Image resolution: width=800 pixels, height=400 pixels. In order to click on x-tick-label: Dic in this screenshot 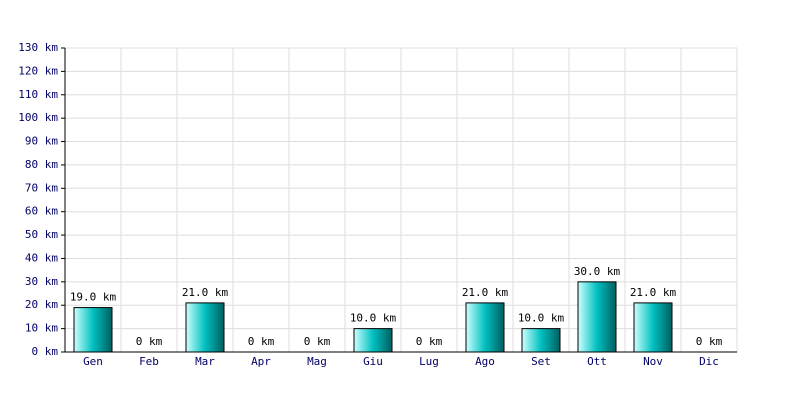, I will do `click(709, 361)`.